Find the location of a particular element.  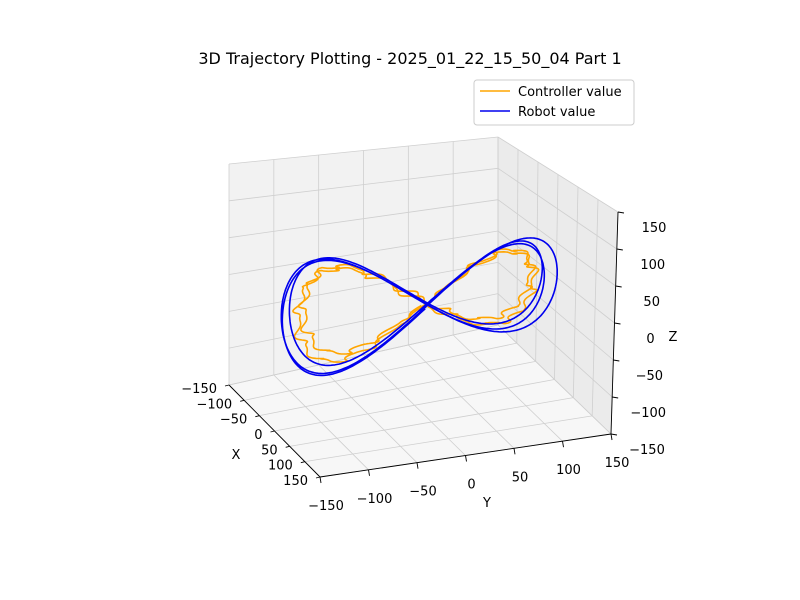

robot-value-line is located at coordinates (419, 307).